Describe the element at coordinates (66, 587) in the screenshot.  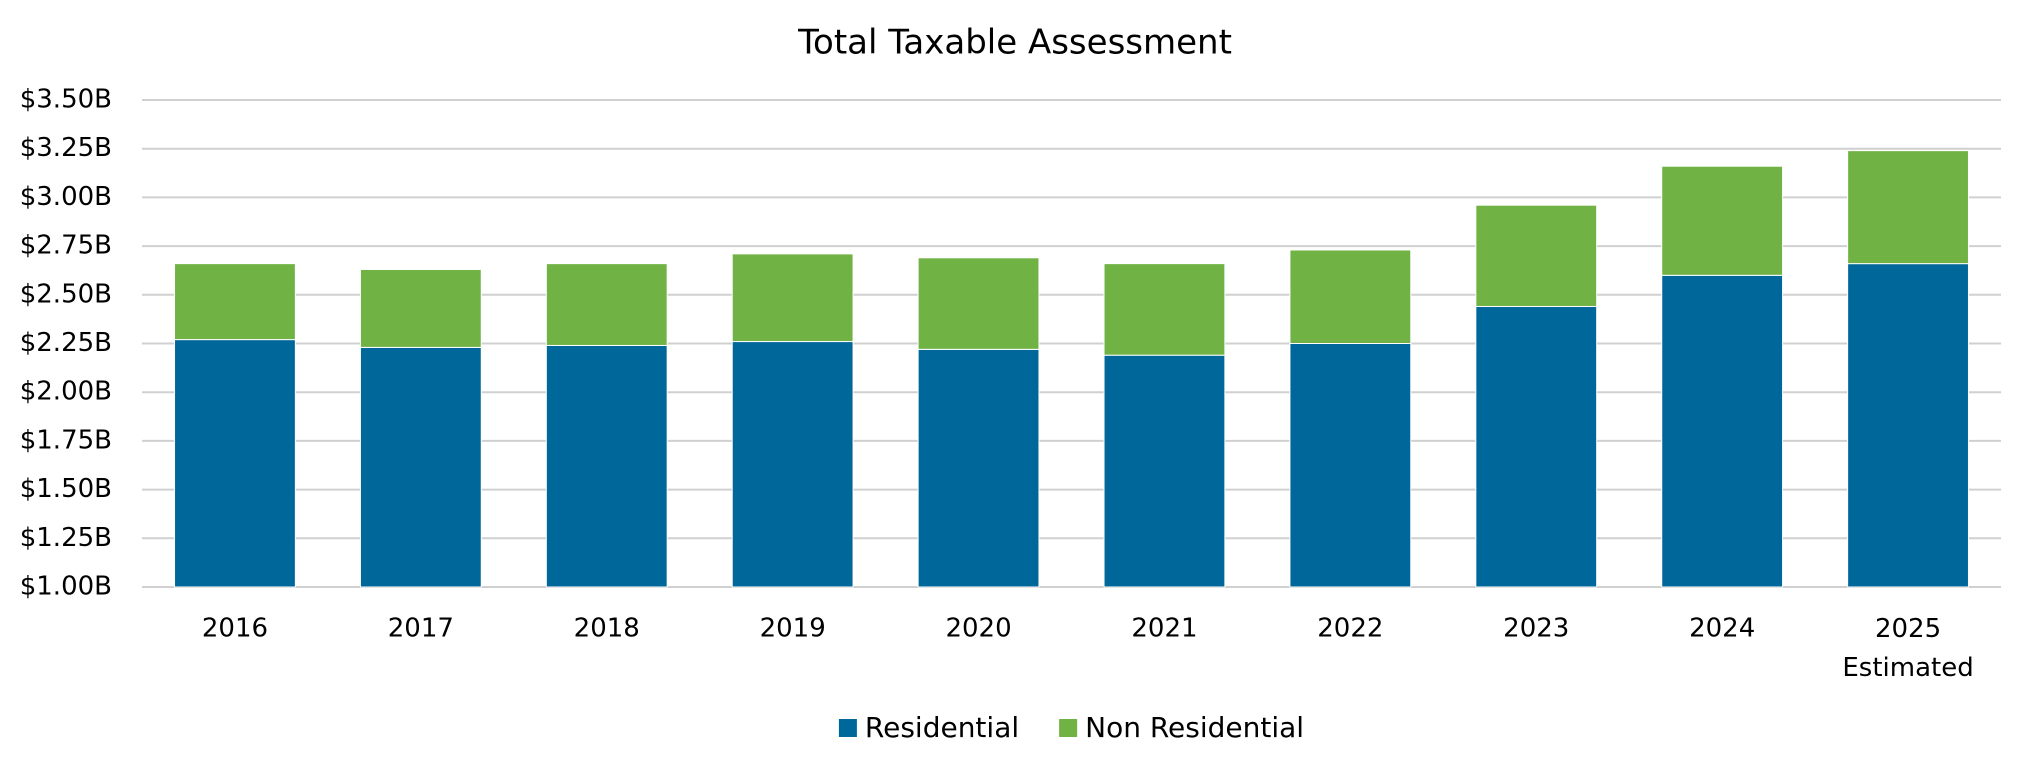
I see `y-tick-label: $1.00B` at that location.